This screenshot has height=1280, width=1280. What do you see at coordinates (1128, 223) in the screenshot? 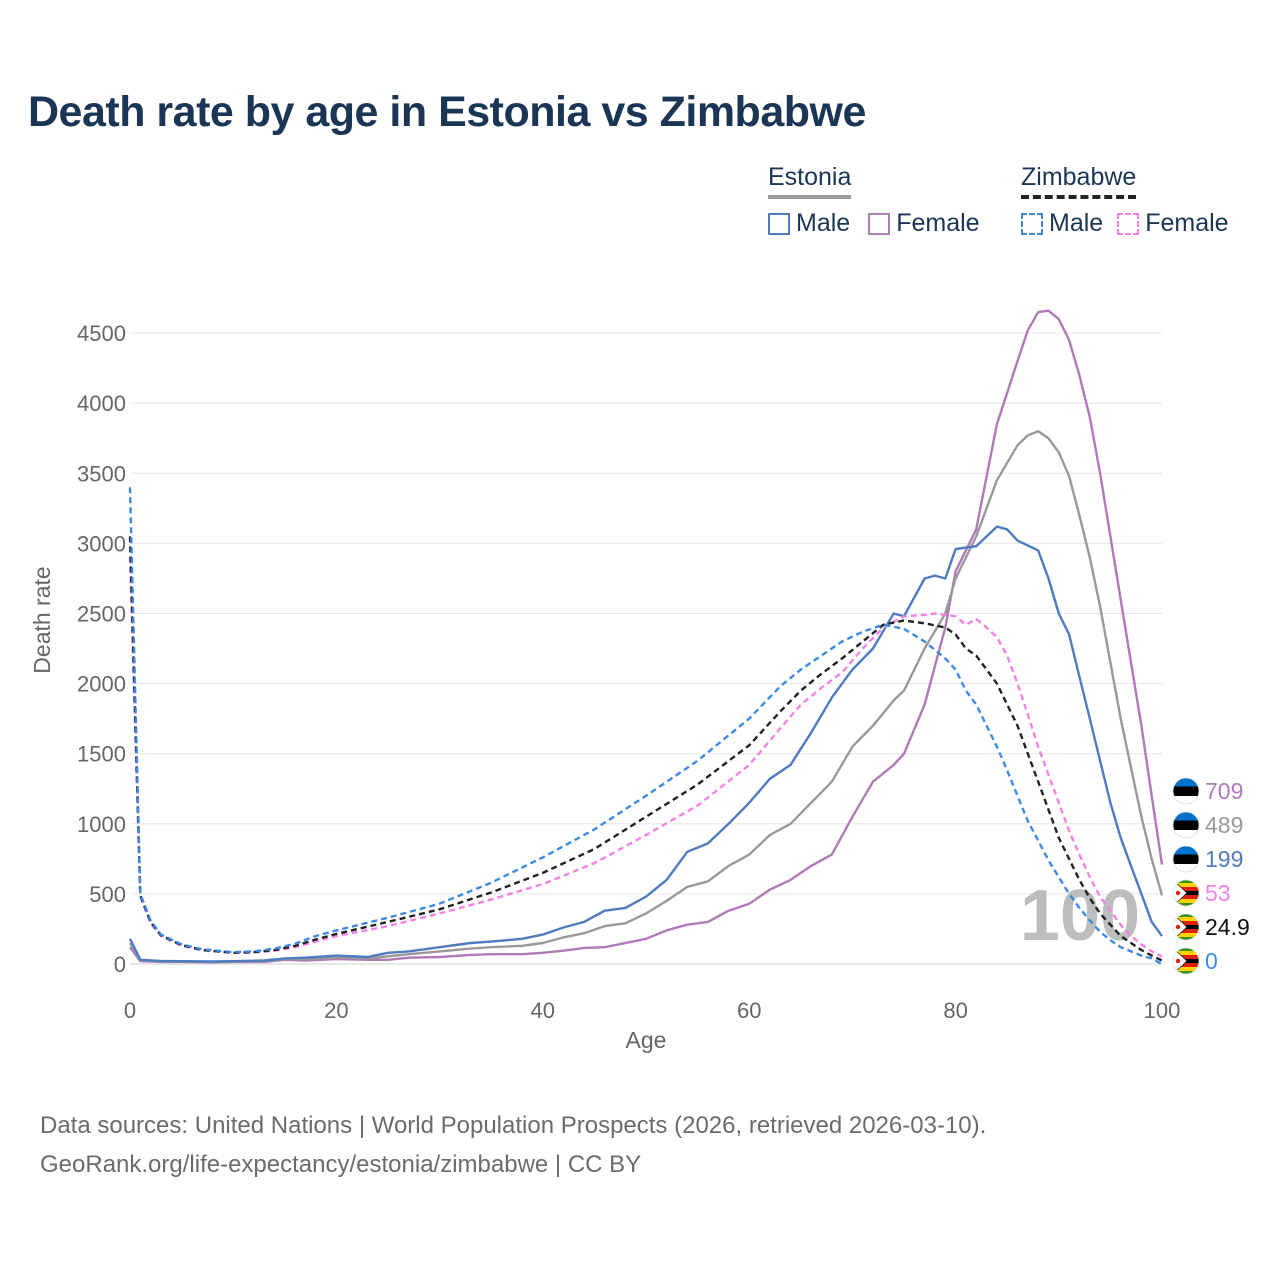
I see `legend-swatch-zimbabwe-female` at bounding box center [1128, 223].